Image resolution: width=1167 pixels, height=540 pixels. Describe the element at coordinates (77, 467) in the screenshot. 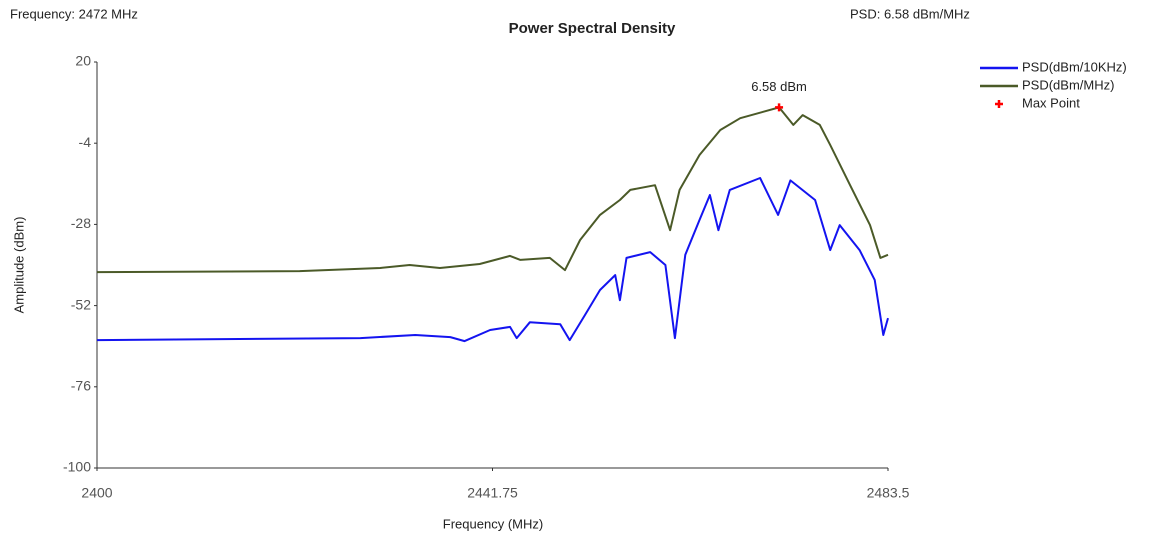

I see `y-tick-label: -100` at that location.